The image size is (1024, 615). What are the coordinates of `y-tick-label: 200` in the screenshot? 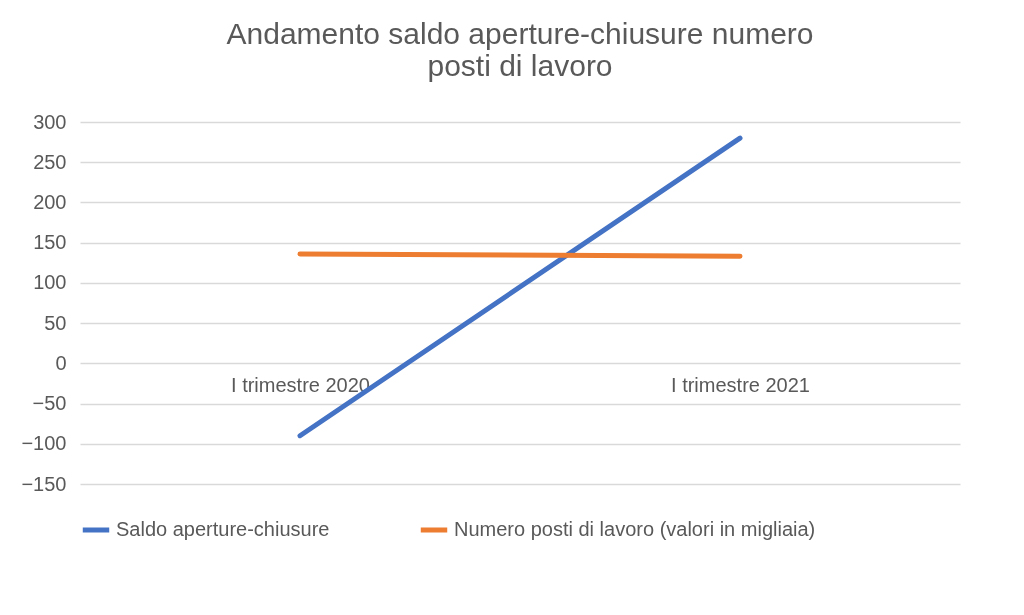 It's located at (50, 201).